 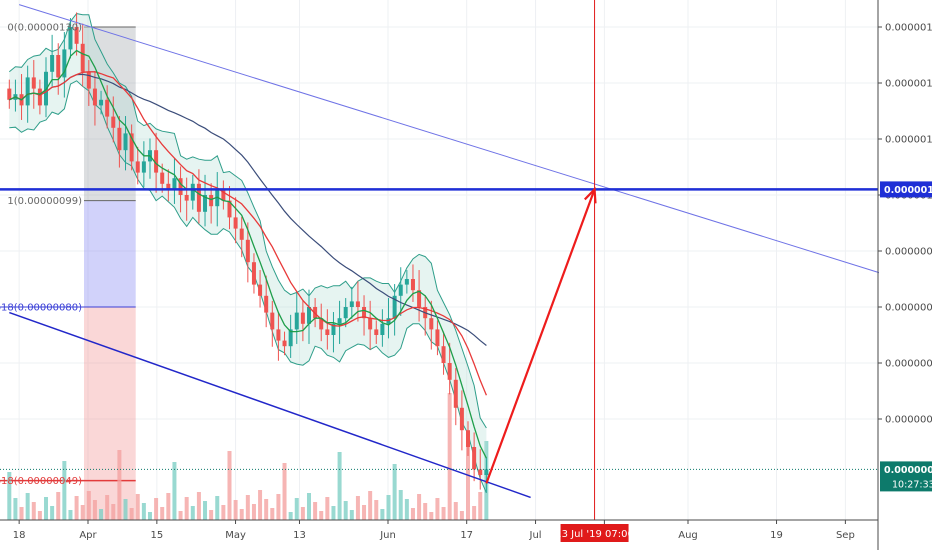 What do you see at coordinates (299, 535) in the screenshot?
I see `x-tick-label: 13` at bounding box center [299, 535].